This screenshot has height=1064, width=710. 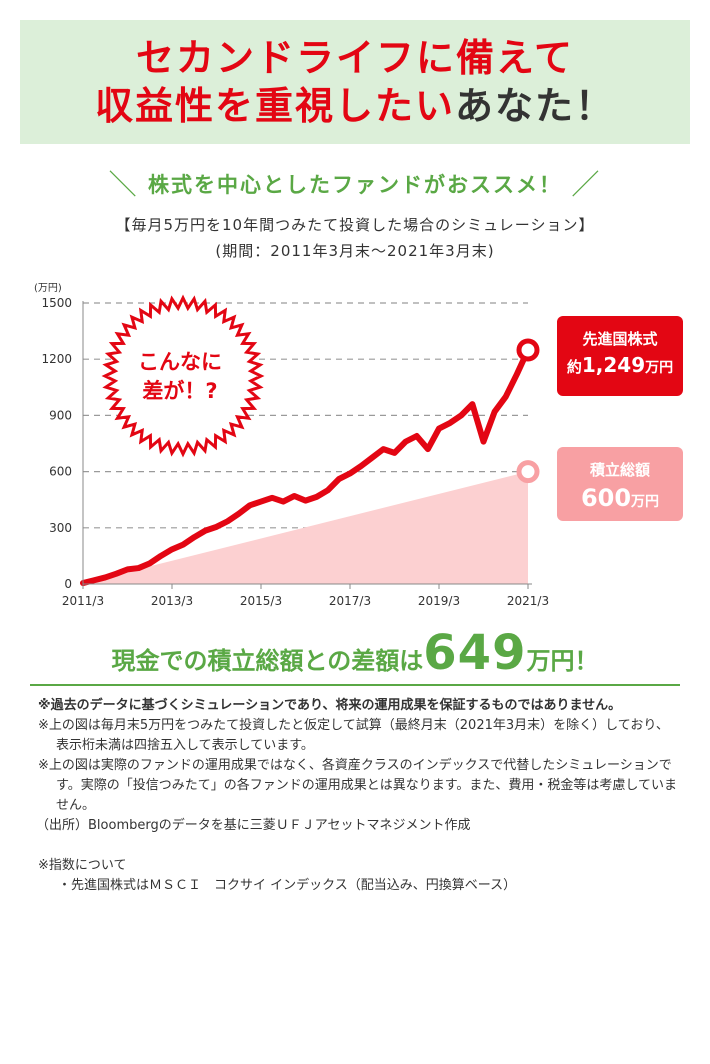 What do you see at coordinates (619, 470) in the screenshot?
I see `savings-callout-label: 積立総額` at bounding box center [619, 470].